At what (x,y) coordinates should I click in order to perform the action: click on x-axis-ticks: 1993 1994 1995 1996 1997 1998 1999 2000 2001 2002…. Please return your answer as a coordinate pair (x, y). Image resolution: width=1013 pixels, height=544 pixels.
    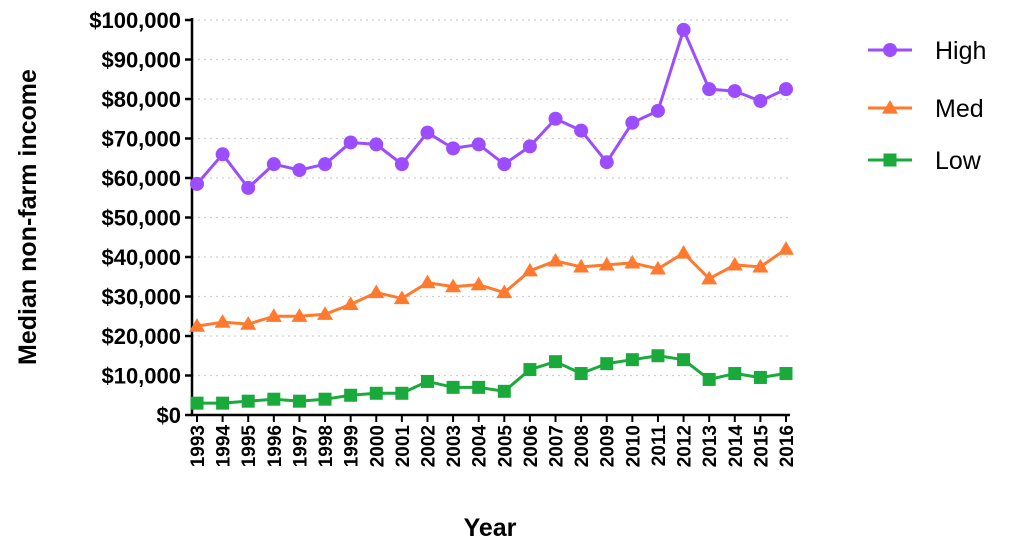
    Looking at the image, I should click on (493, 441).